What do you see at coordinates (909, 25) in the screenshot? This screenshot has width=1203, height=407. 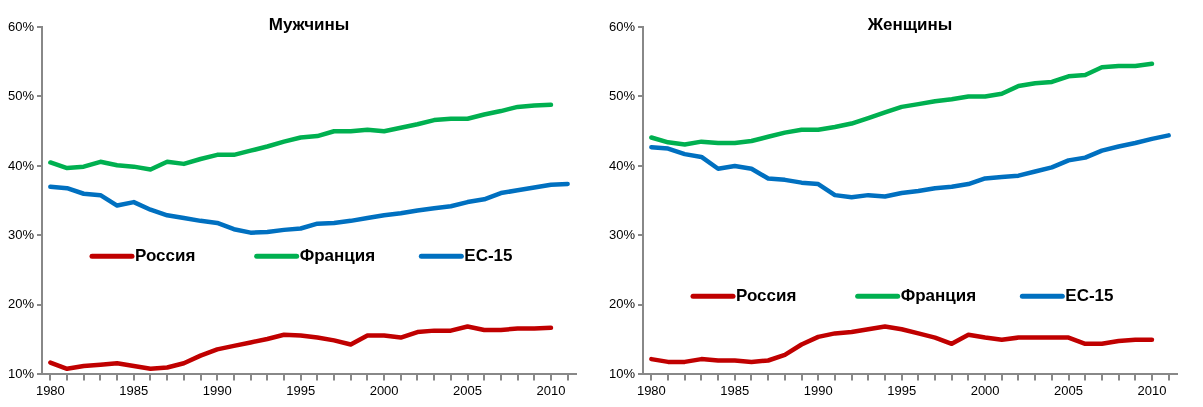 I see `chart-title: Женщины` at bounding box center [909, 25].